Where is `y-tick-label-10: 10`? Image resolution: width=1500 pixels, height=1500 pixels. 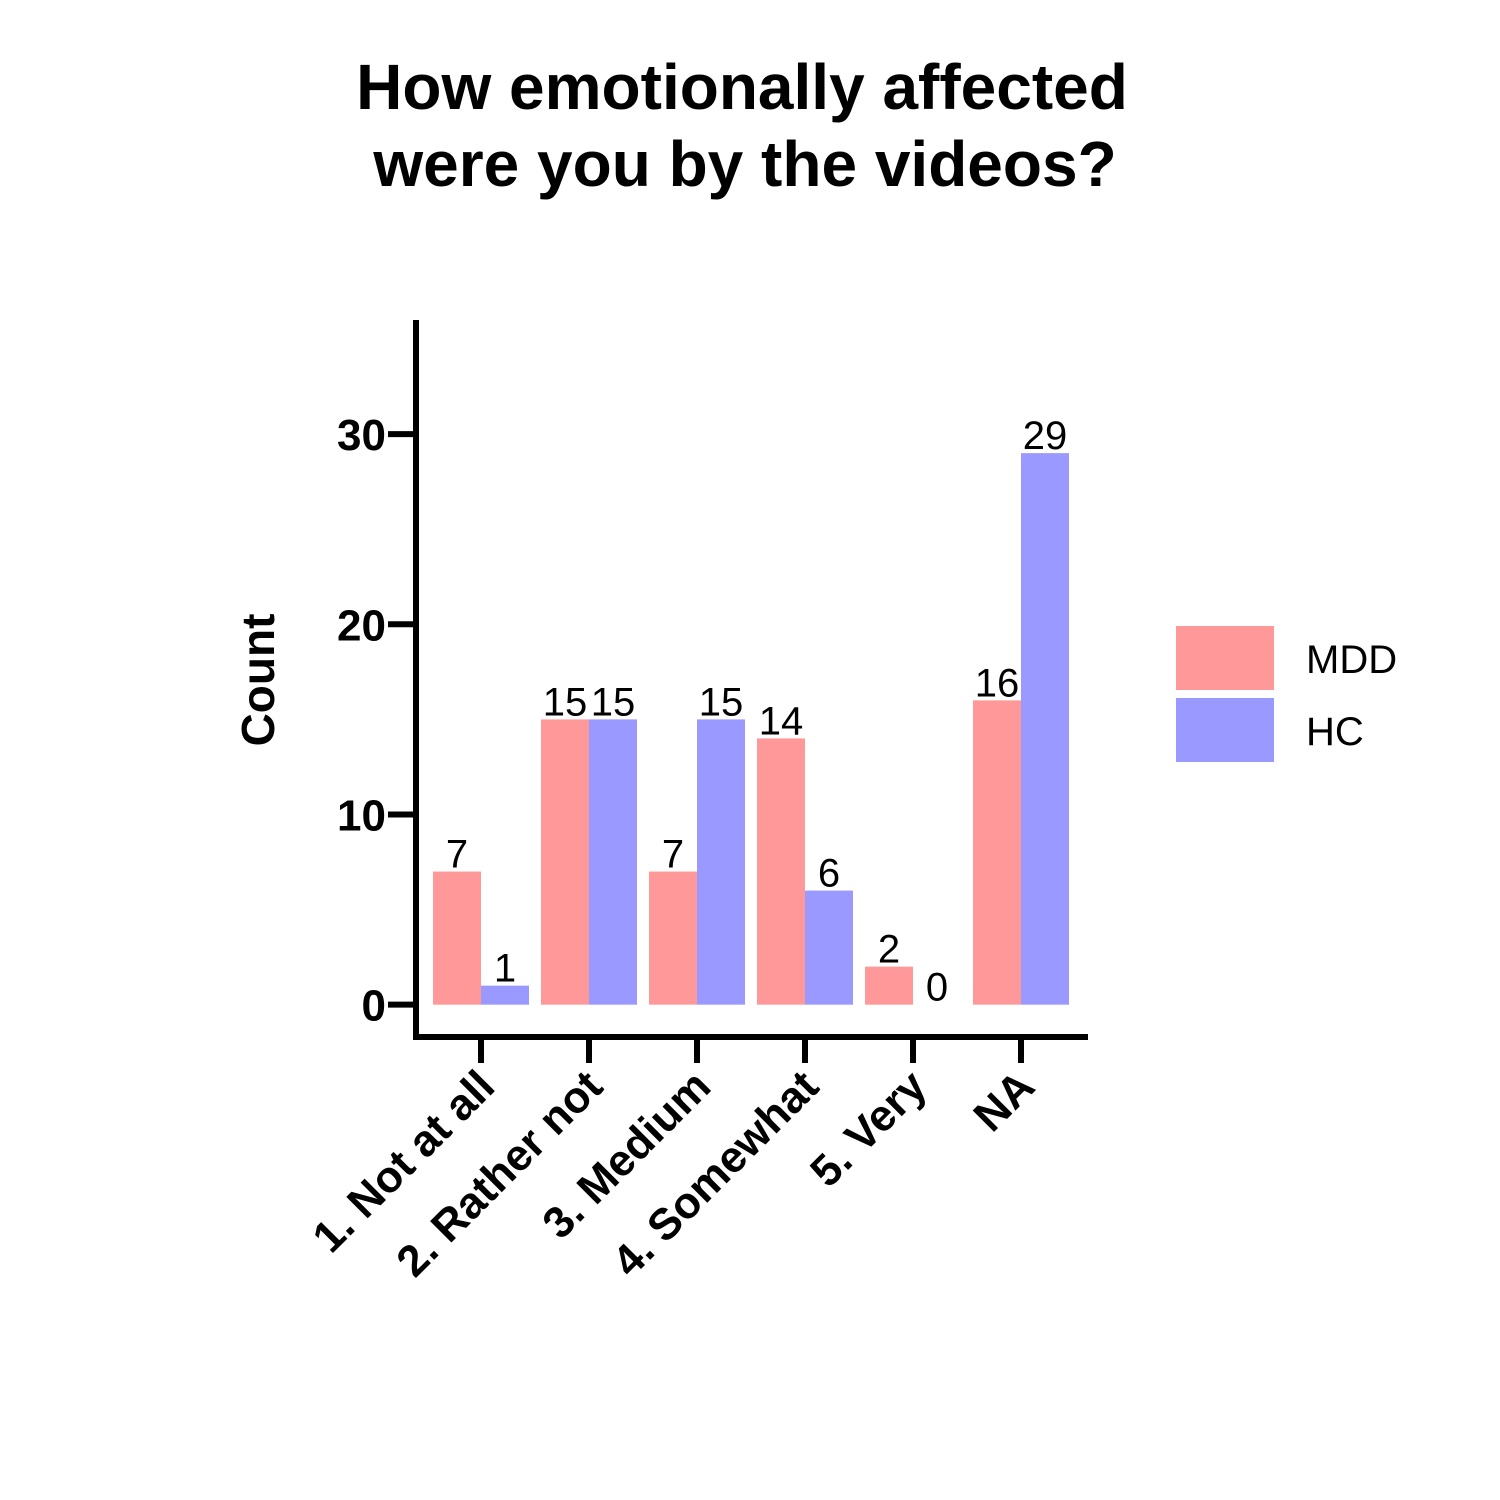
y-tick-label-10: 10 is located at coordinates (361, 815).